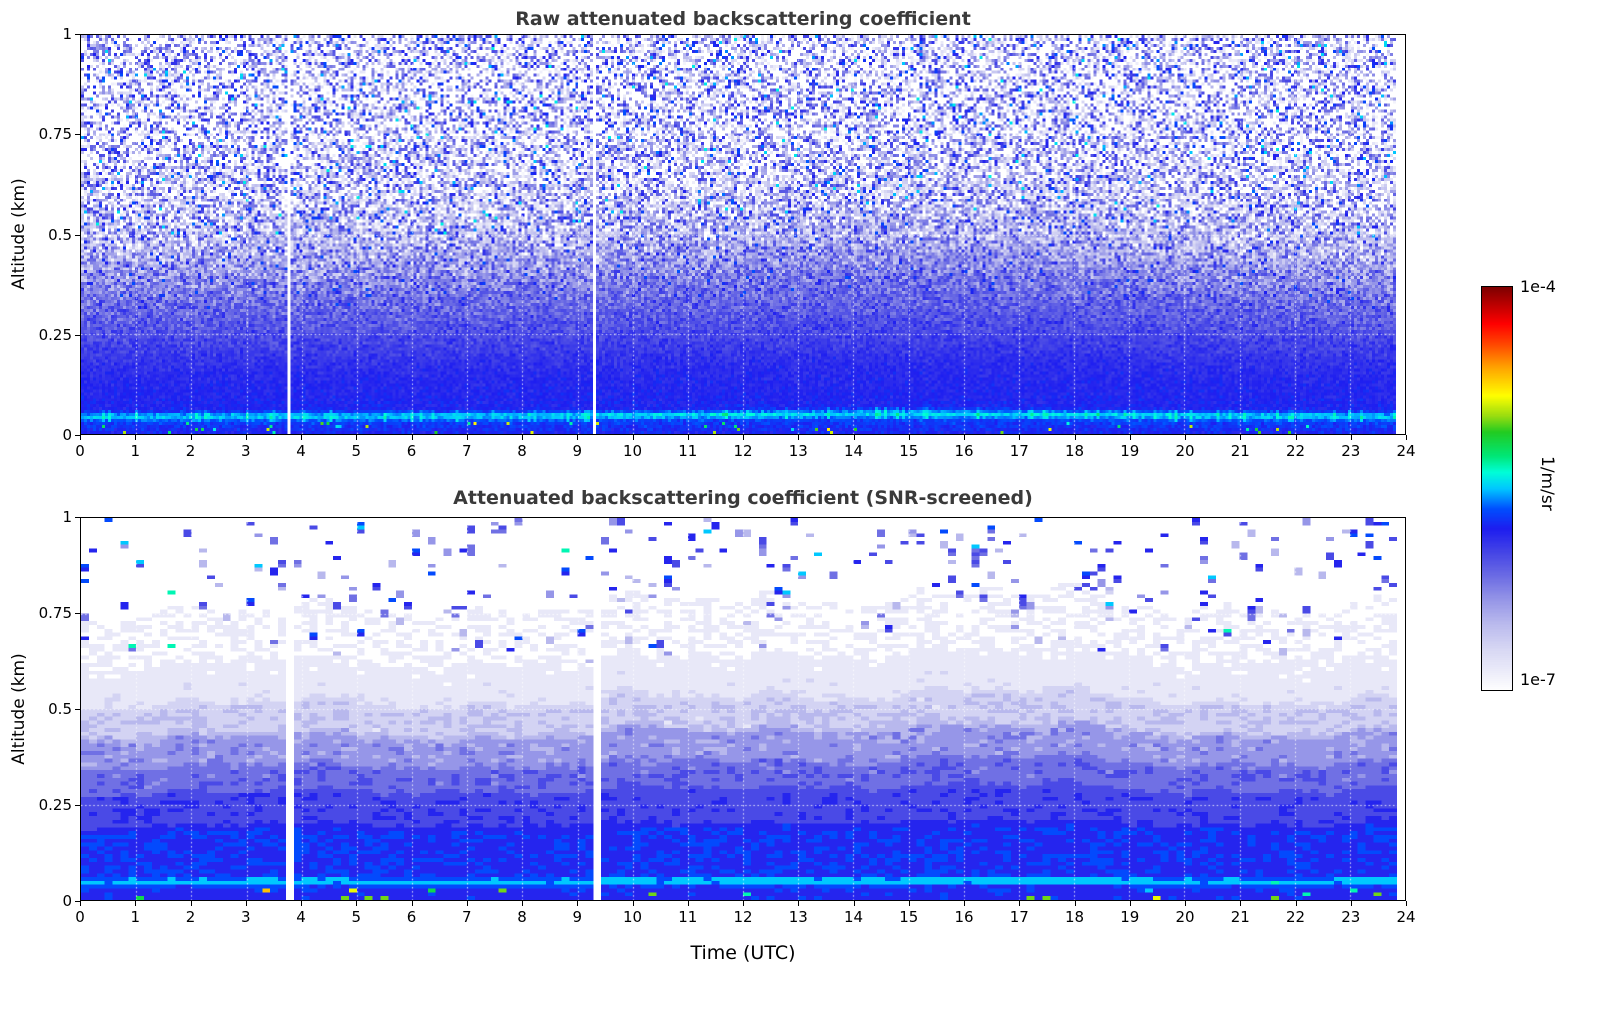  What do you see at coordinates (67, 435) in the screenshot?
I see `y-tick-label: 0` at bounding box center [67, 435].